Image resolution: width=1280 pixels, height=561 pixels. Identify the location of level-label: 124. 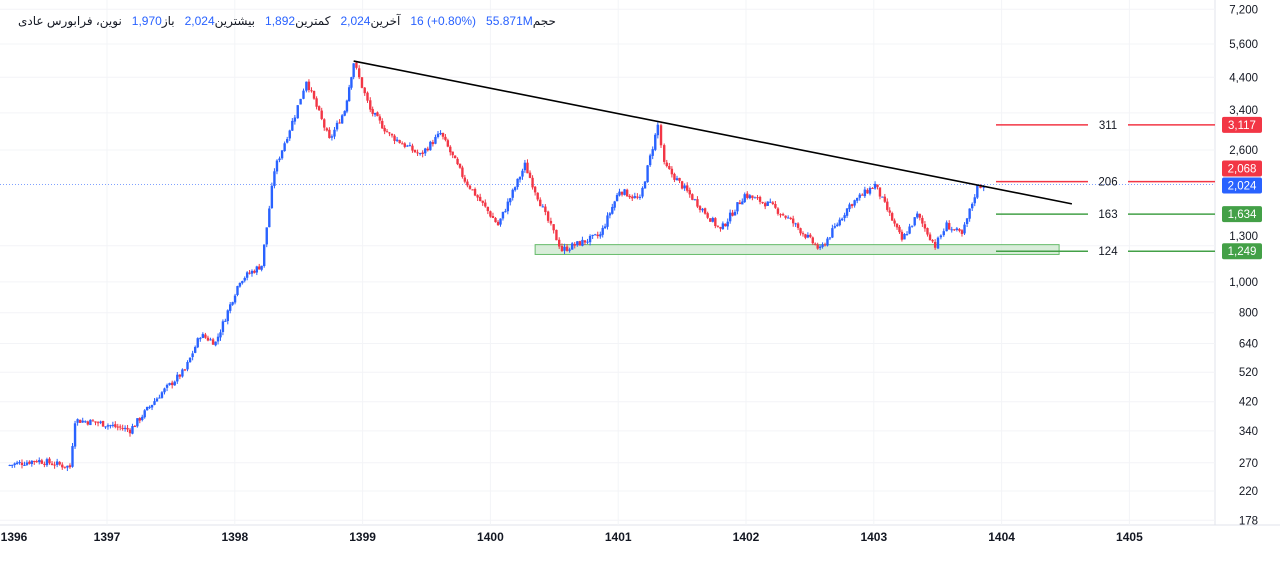
(1108, 252).